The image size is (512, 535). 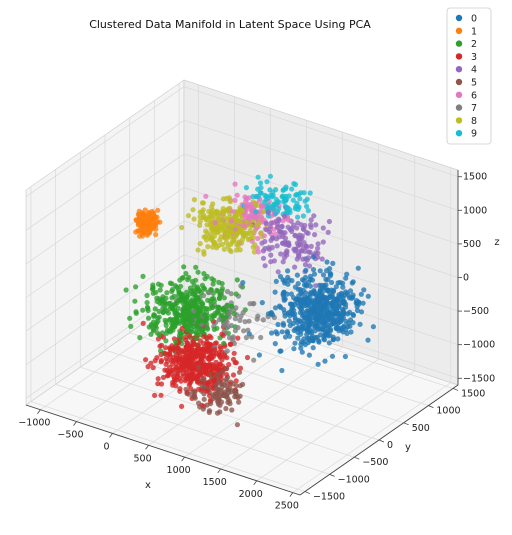 I want to click on y-tick-label: 0, so click(x=390, y=445).